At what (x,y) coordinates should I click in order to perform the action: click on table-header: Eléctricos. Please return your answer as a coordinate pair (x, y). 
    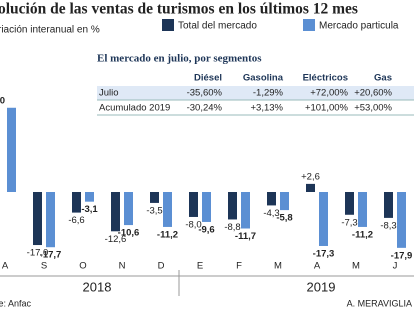
    Looking at the image, I should click on (325, 78).